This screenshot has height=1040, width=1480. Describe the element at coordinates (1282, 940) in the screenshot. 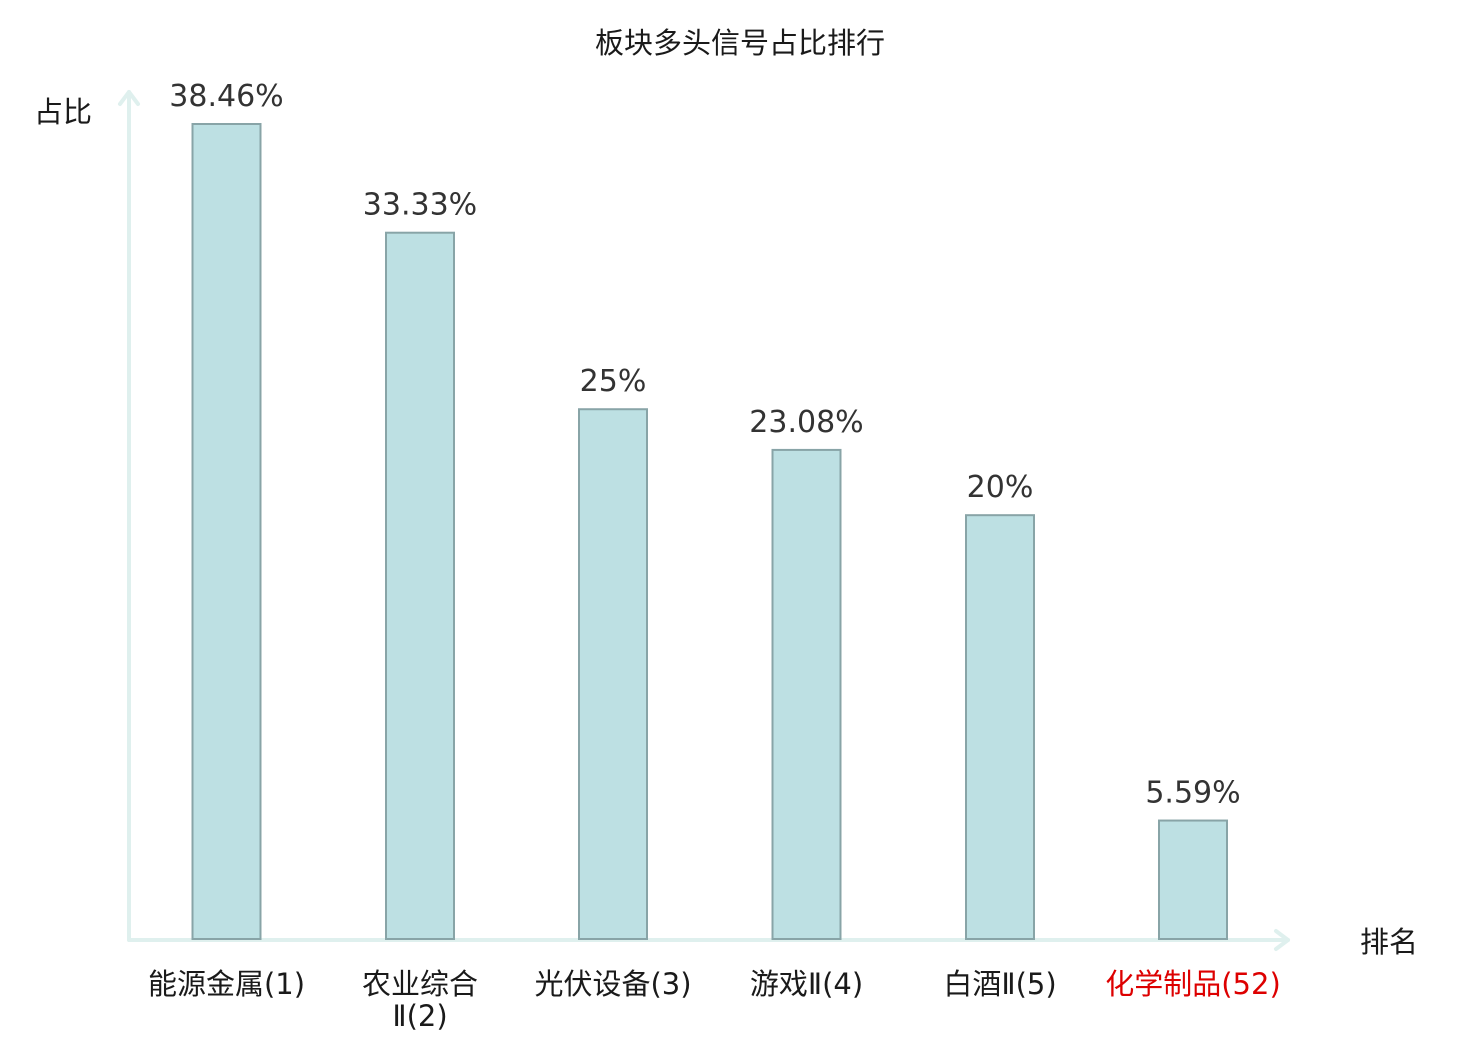

I see `x-axis-arrow` at that location.